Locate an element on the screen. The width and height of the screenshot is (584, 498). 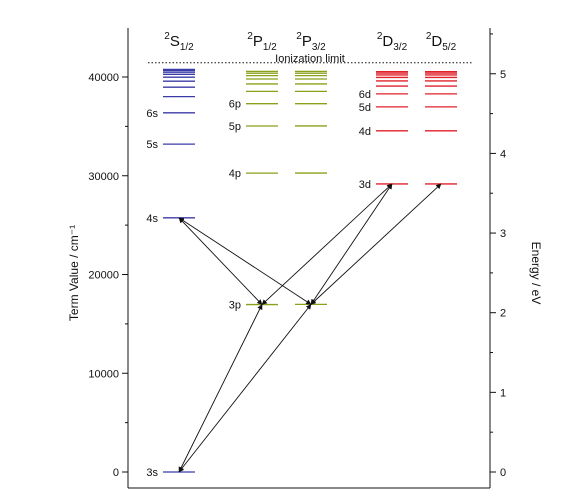
level-label: 3s is located at coordinates (152, 473).